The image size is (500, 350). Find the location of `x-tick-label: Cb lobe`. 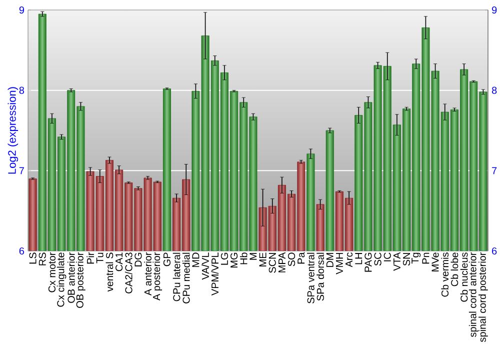

x-tick-label: Cb lobe is located at coordinates (454, 269).